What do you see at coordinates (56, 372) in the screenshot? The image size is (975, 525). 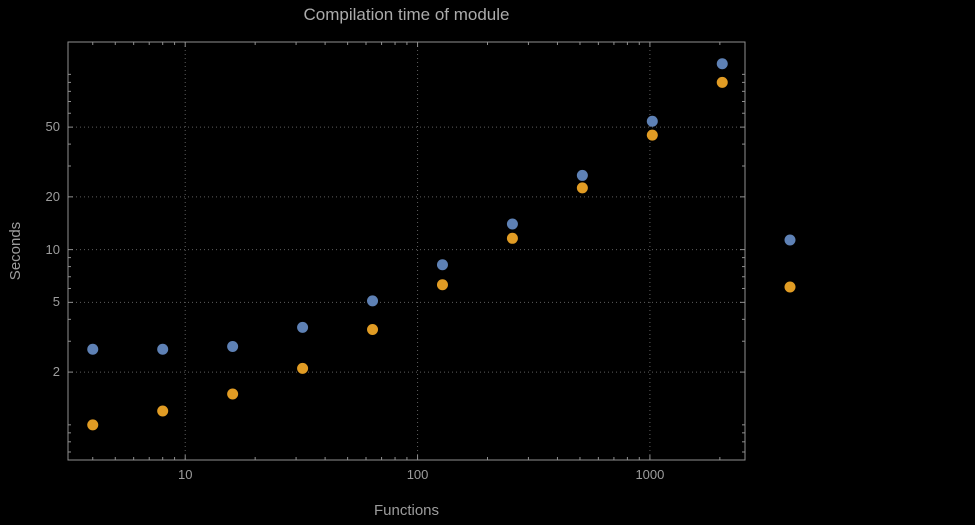 I see `y-tick-label: 2` at bounding box center [56, 372].